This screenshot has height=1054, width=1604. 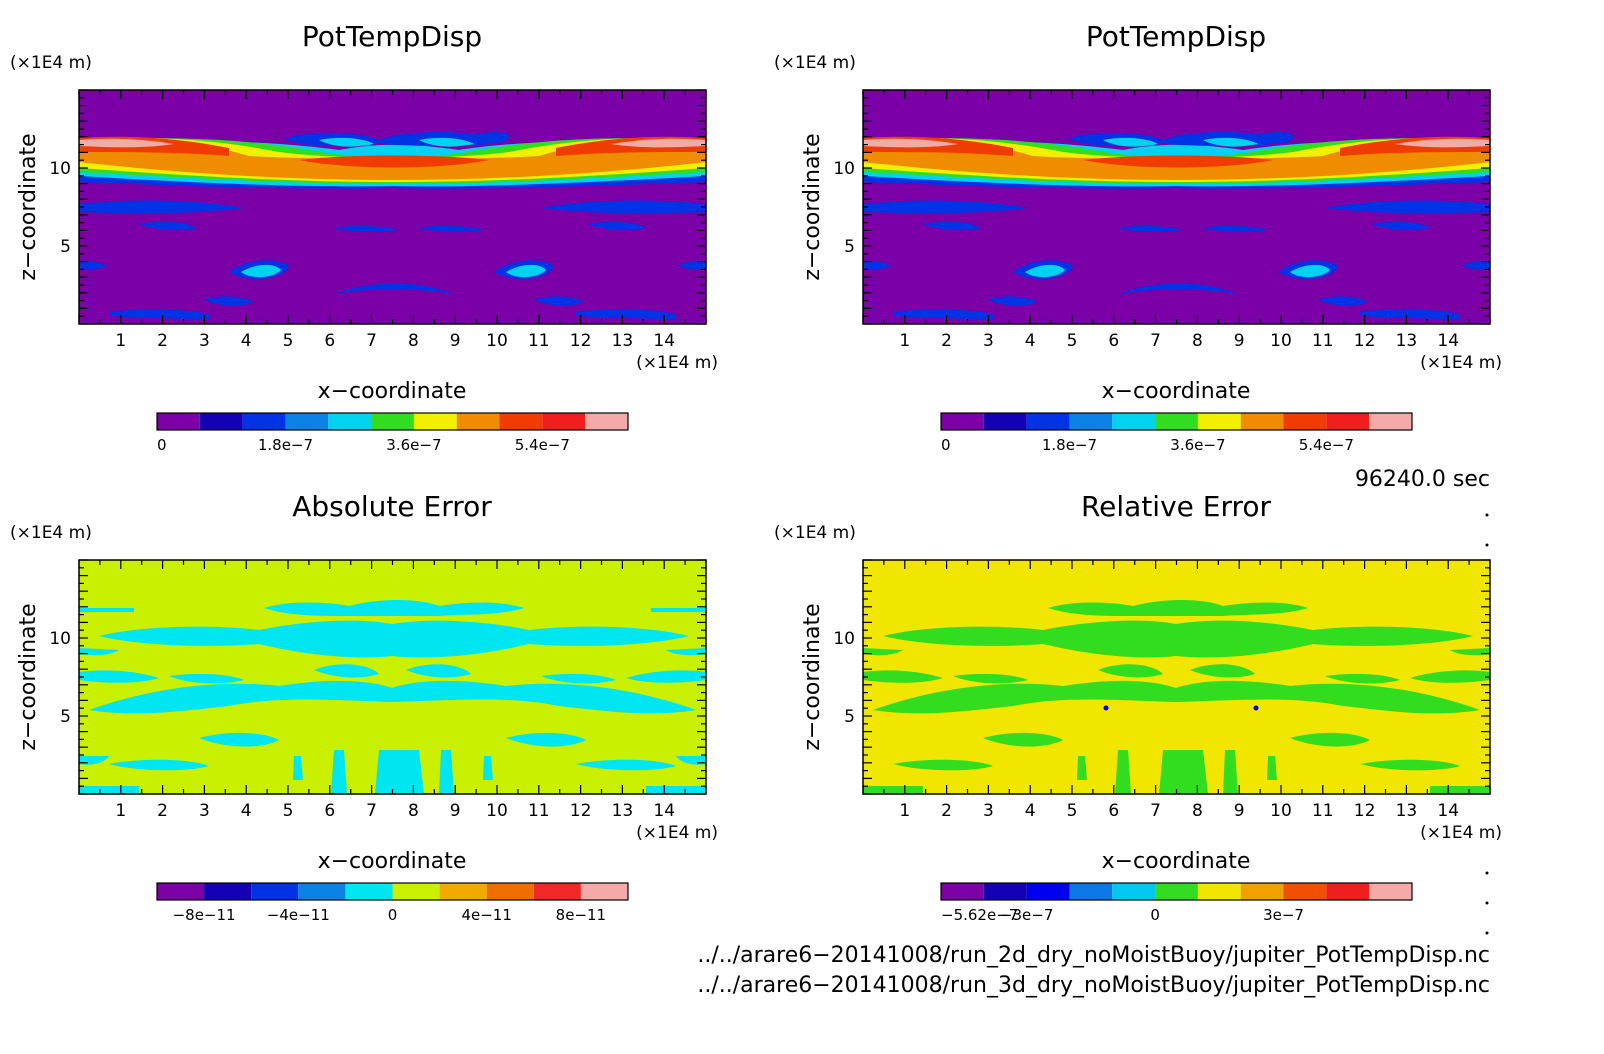 I want to click on y-unit-label: (×1E4 m), so click(x=51, y=533).